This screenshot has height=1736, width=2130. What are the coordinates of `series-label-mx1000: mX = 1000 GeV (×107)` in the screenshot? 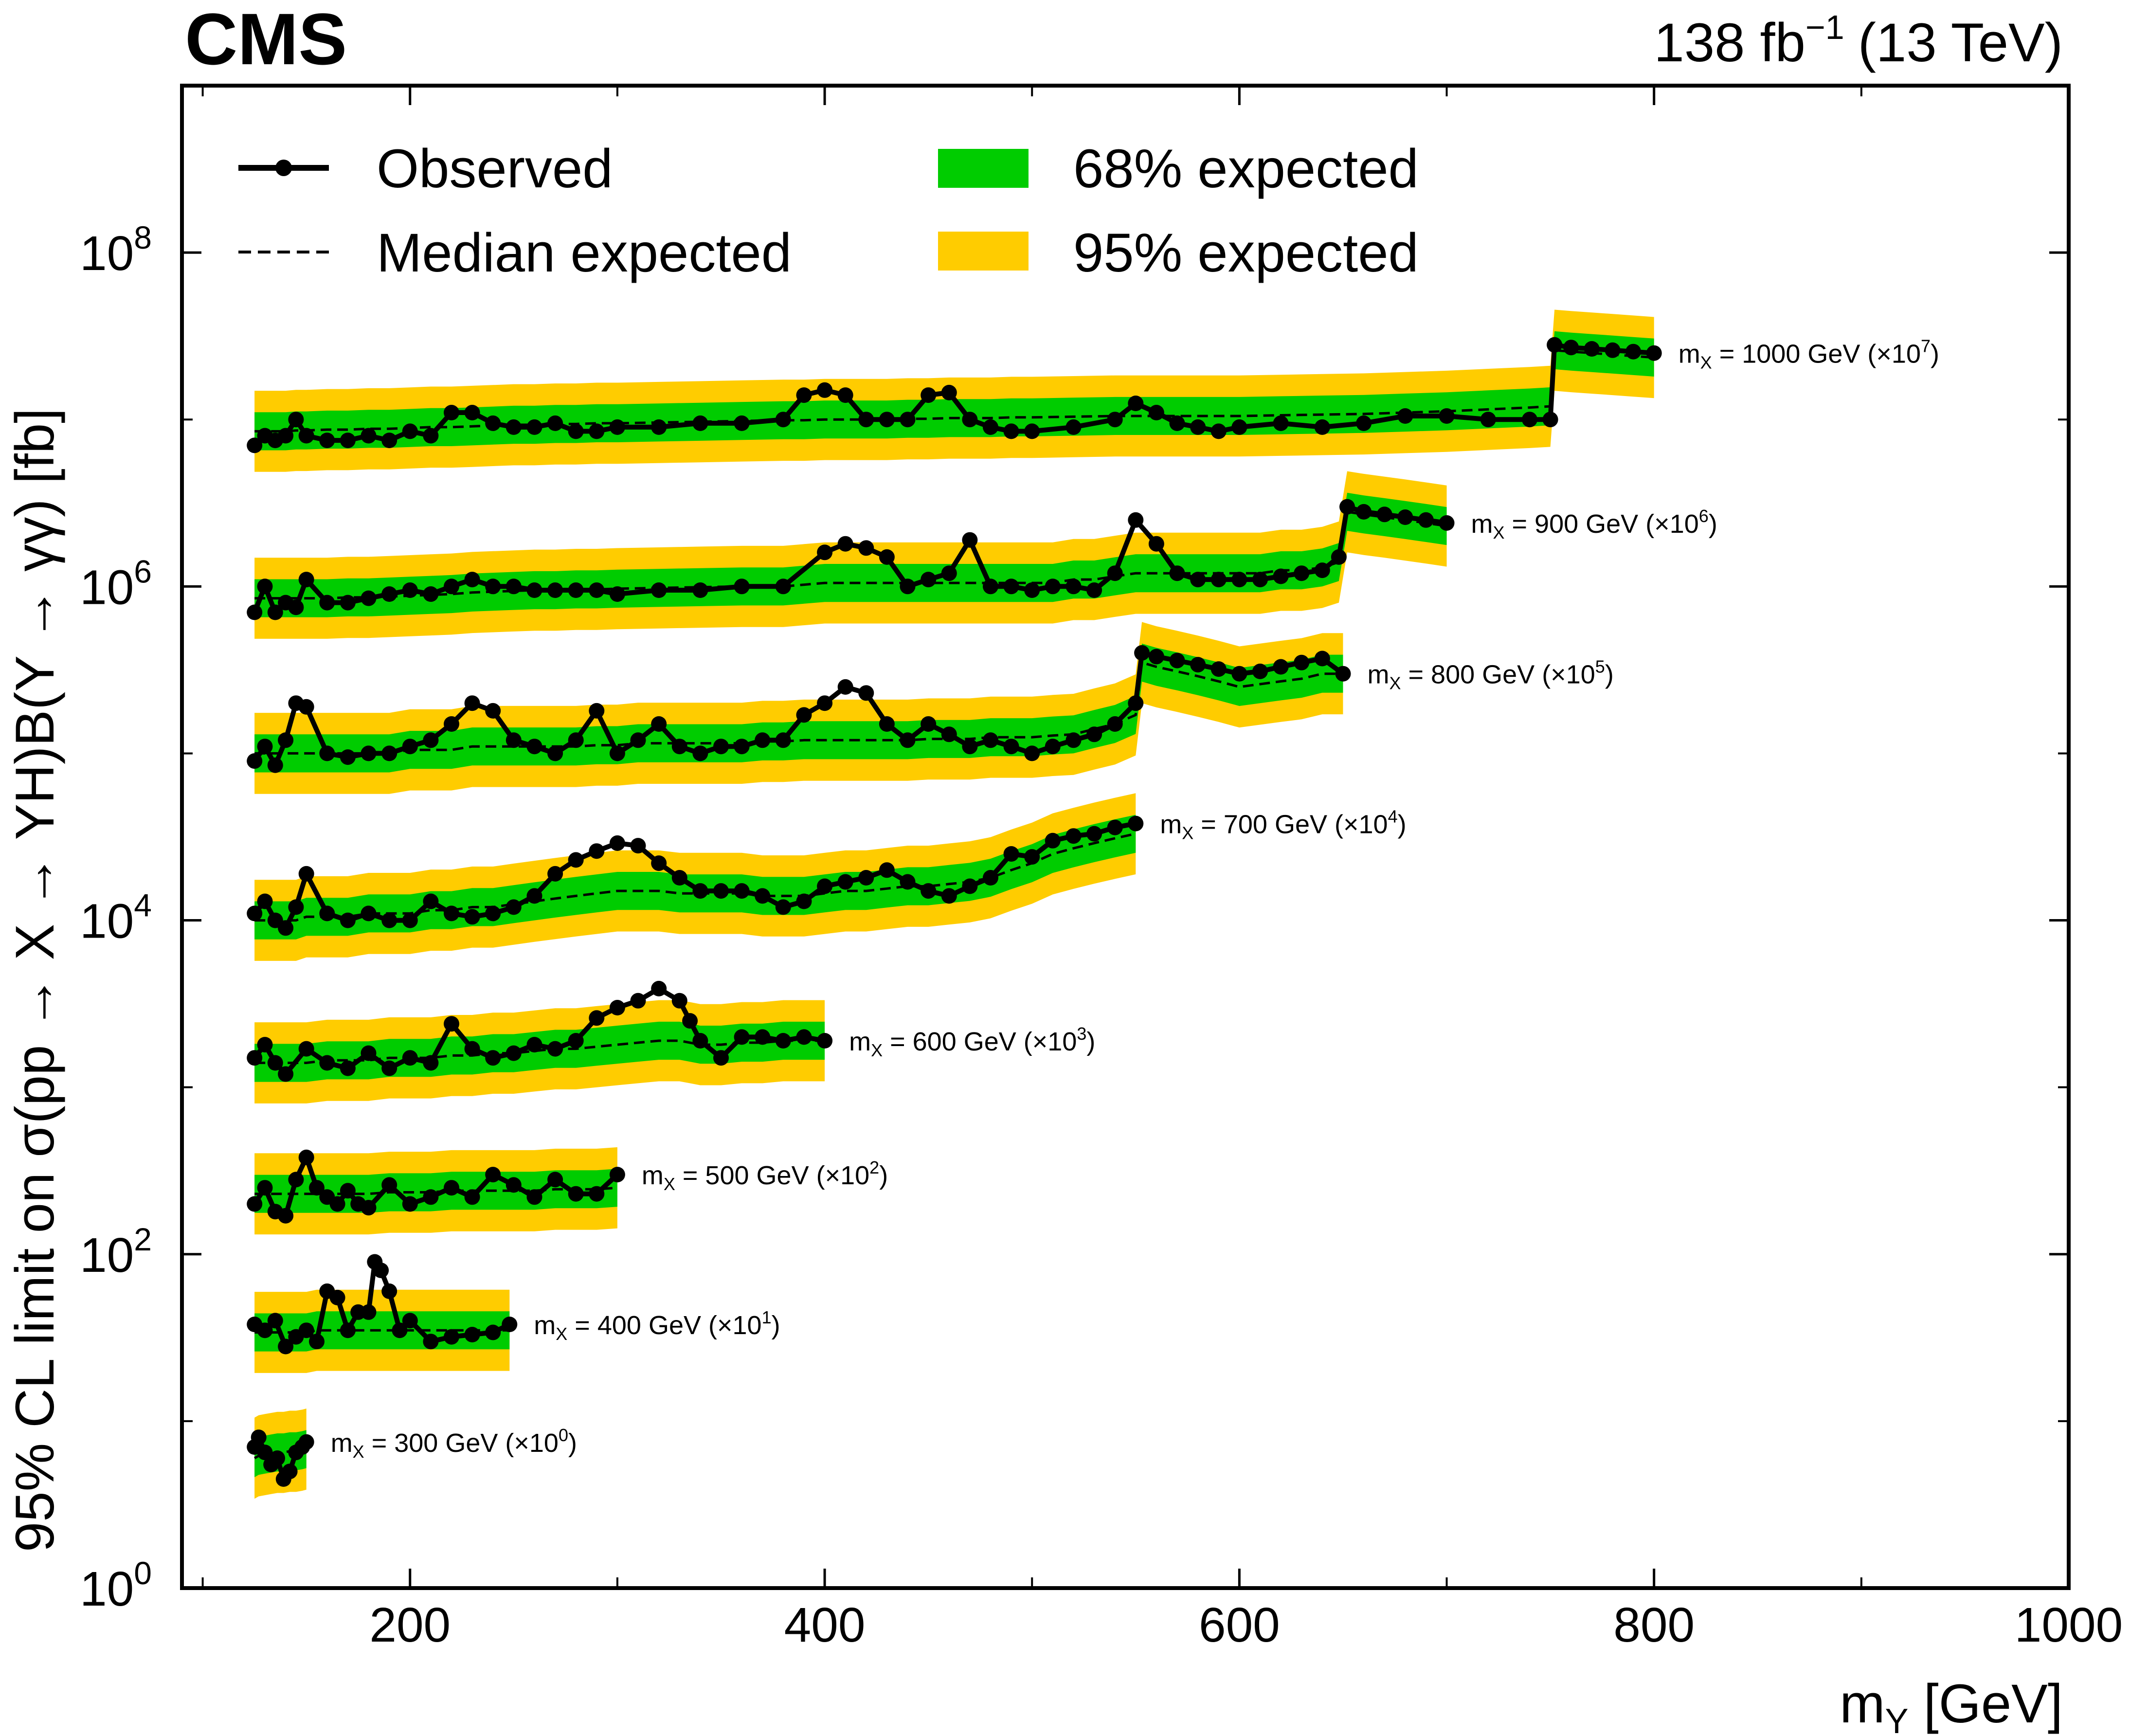 It's located at (1809, 355).